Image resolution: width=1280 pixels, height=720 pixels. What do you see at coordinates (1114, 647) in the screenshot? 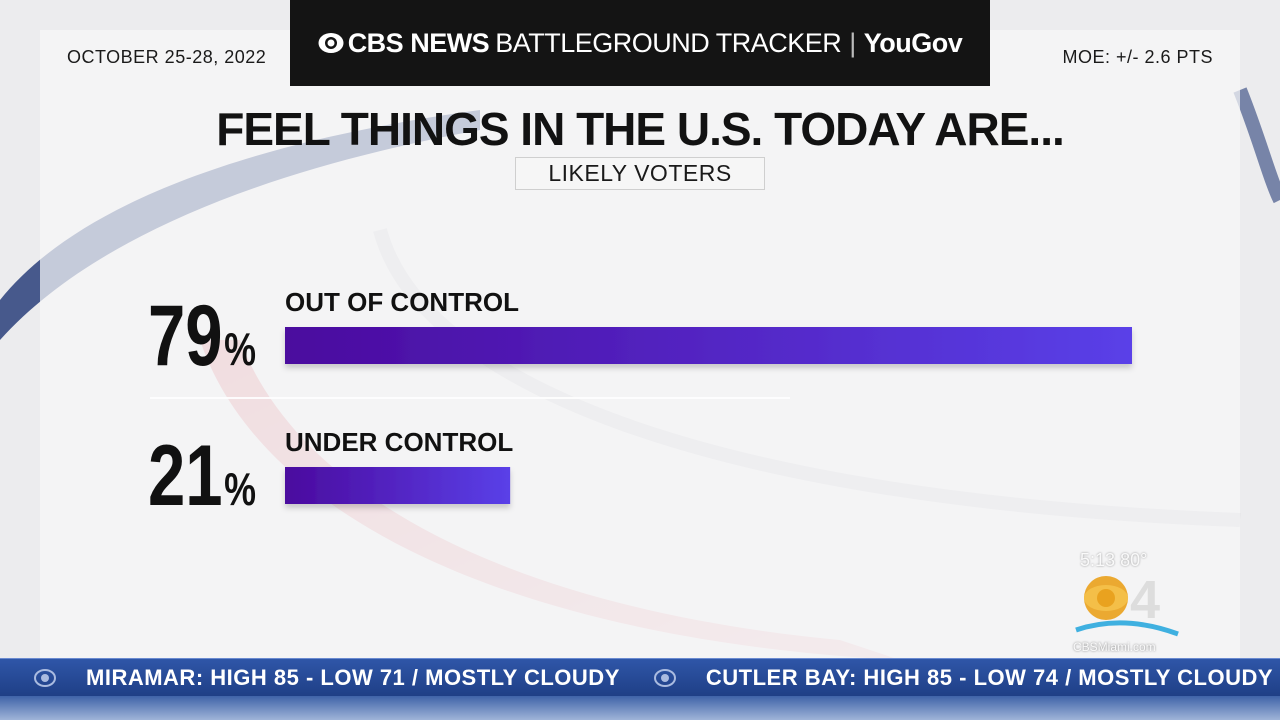
I see `station-url: CBSMiami.com` at bounding box center [1114, 647].